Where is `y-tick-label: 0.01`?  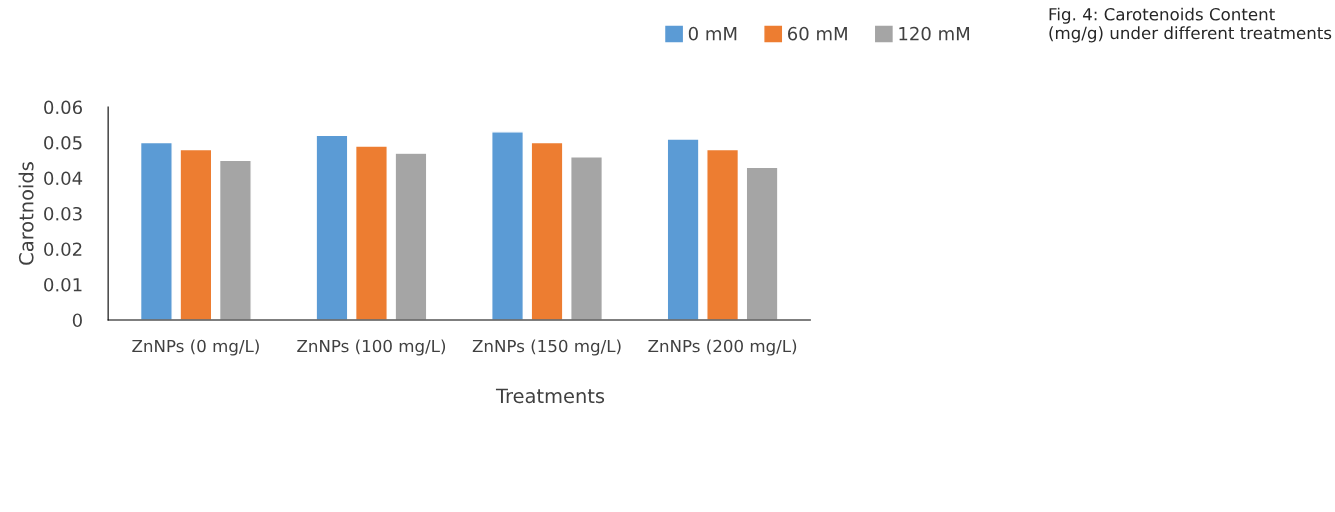 y-tick-label: 0.01 is located at coordinates (63, 284).